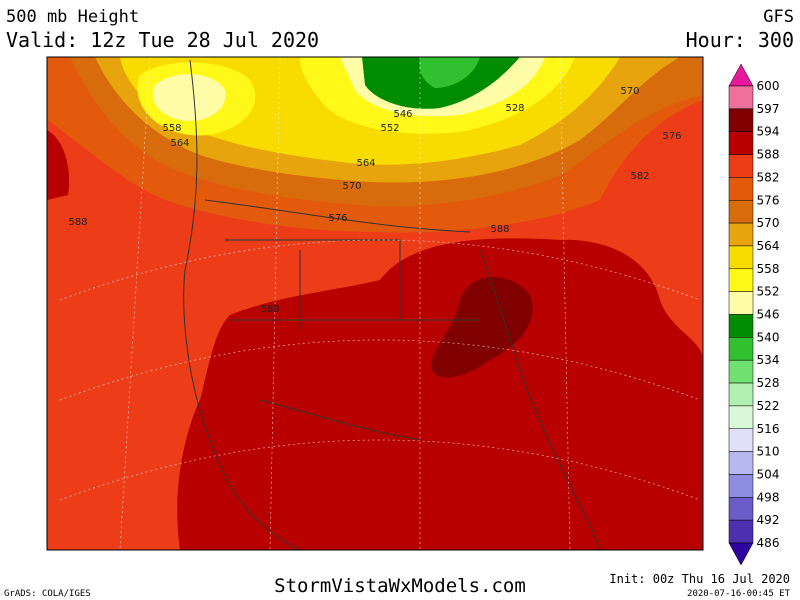 This screenshot has width=800, height=600. I want to click on colorbar-label: 492, so click(768, 520).